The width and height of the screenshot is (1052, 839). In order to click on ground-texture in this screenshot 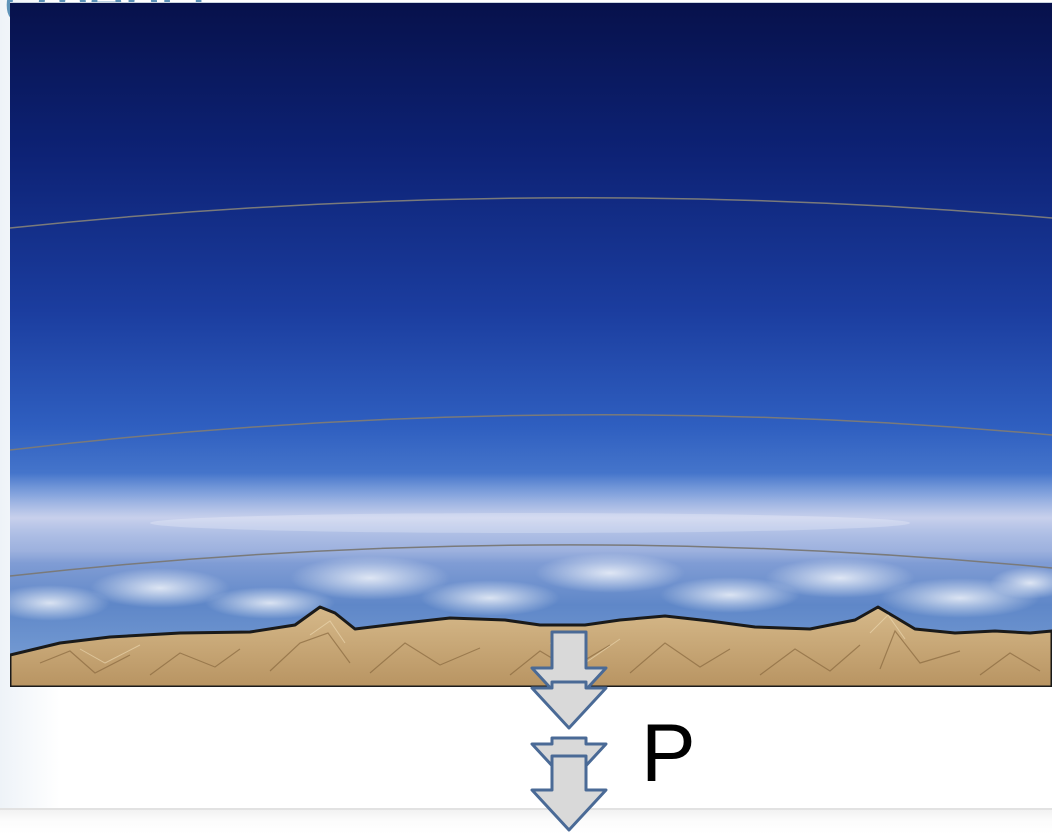, I will do `click(540, 652)`.